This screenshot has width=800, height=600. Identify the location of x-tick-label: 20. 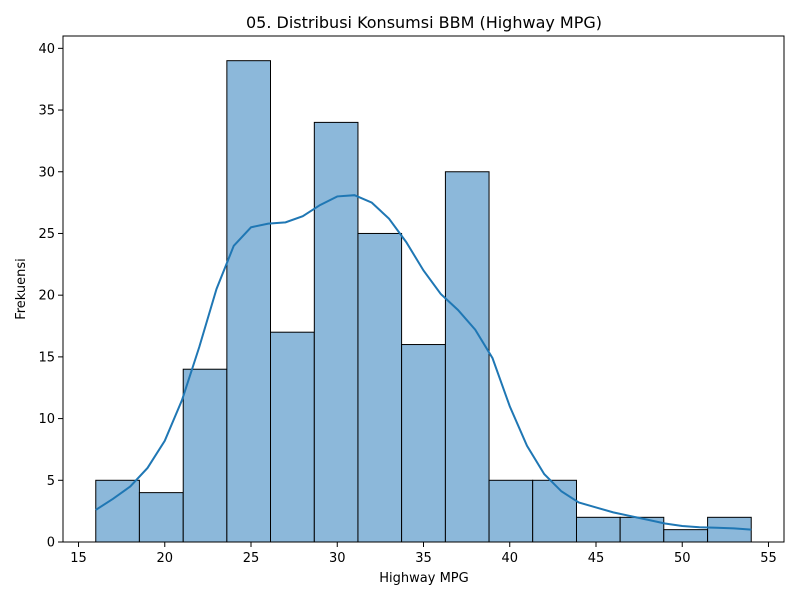
(164, 558).